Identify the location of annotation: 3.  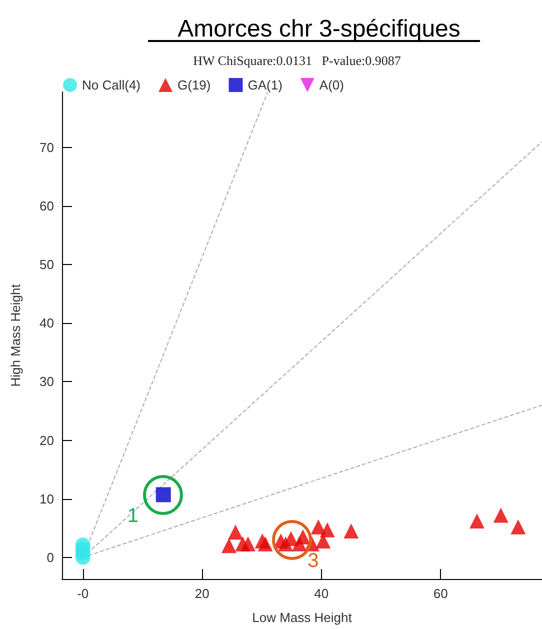
(313, 561).